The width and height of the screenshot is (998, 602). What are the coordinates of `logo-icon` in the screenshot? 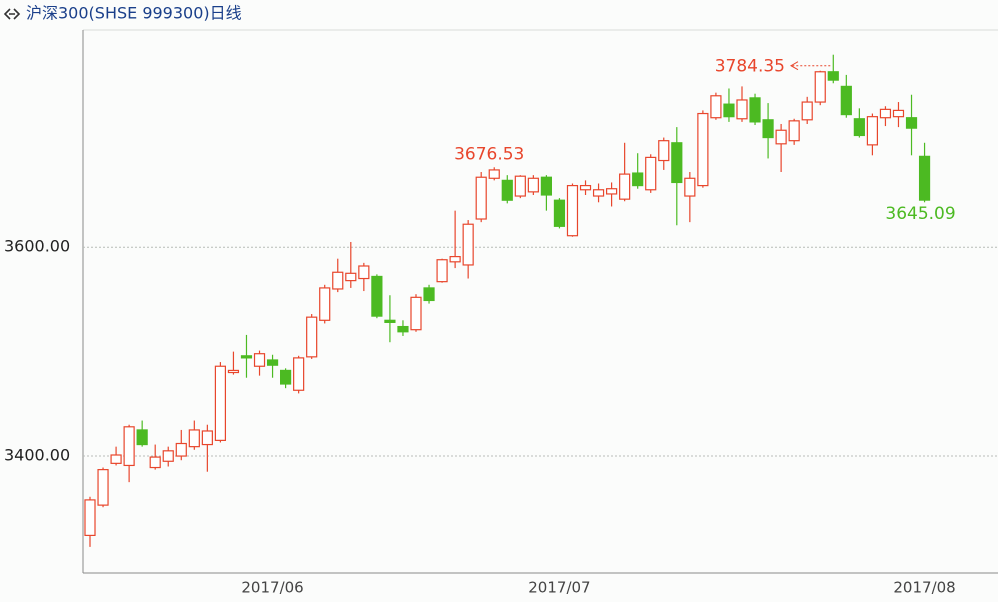 It's located at (12, 14).